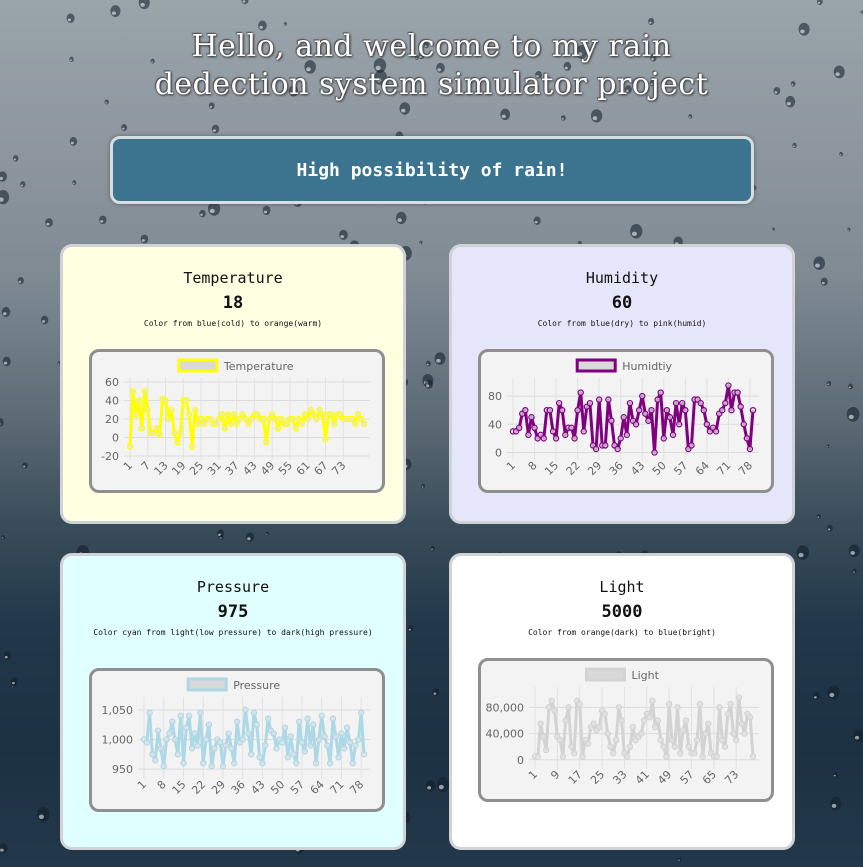 The image size is (863, 867). What do you see at coordinates (198, 365) in the screenshot?
I see `temperature-legend-swatch` at bounding box center [198, 365].